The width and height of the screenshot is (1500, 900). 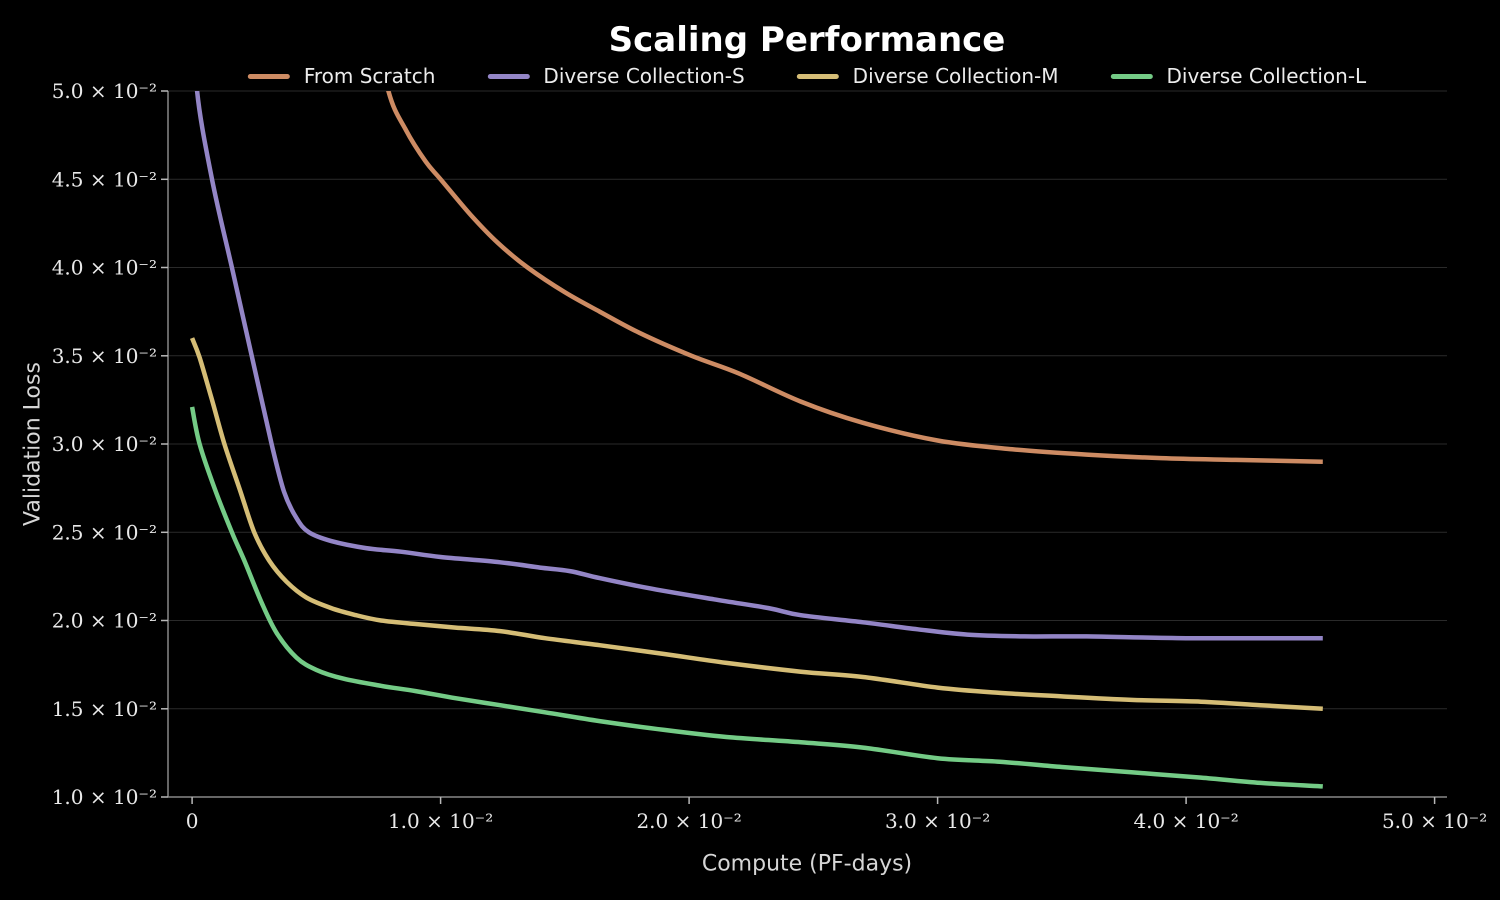 What do you see at coordinates (440, 821) in the screenshot?
I see `x-tick-label: 1.0 × 10⁻²` at bounding box center [440, 821].